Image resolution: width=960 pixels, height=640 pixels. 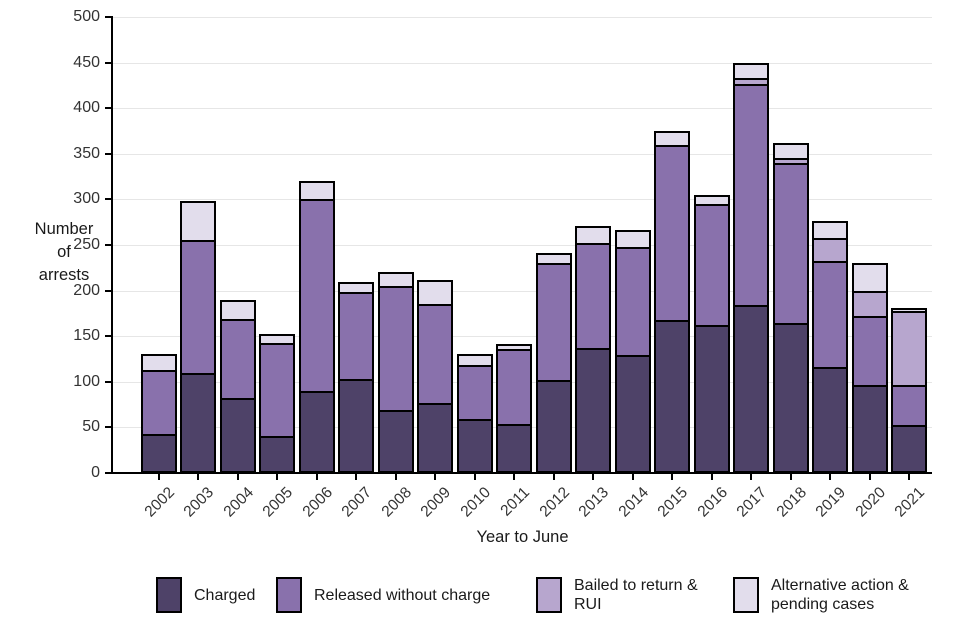 I want to click on bar-2020-alternative-action-pending-cases, so click(x=869, y=278).